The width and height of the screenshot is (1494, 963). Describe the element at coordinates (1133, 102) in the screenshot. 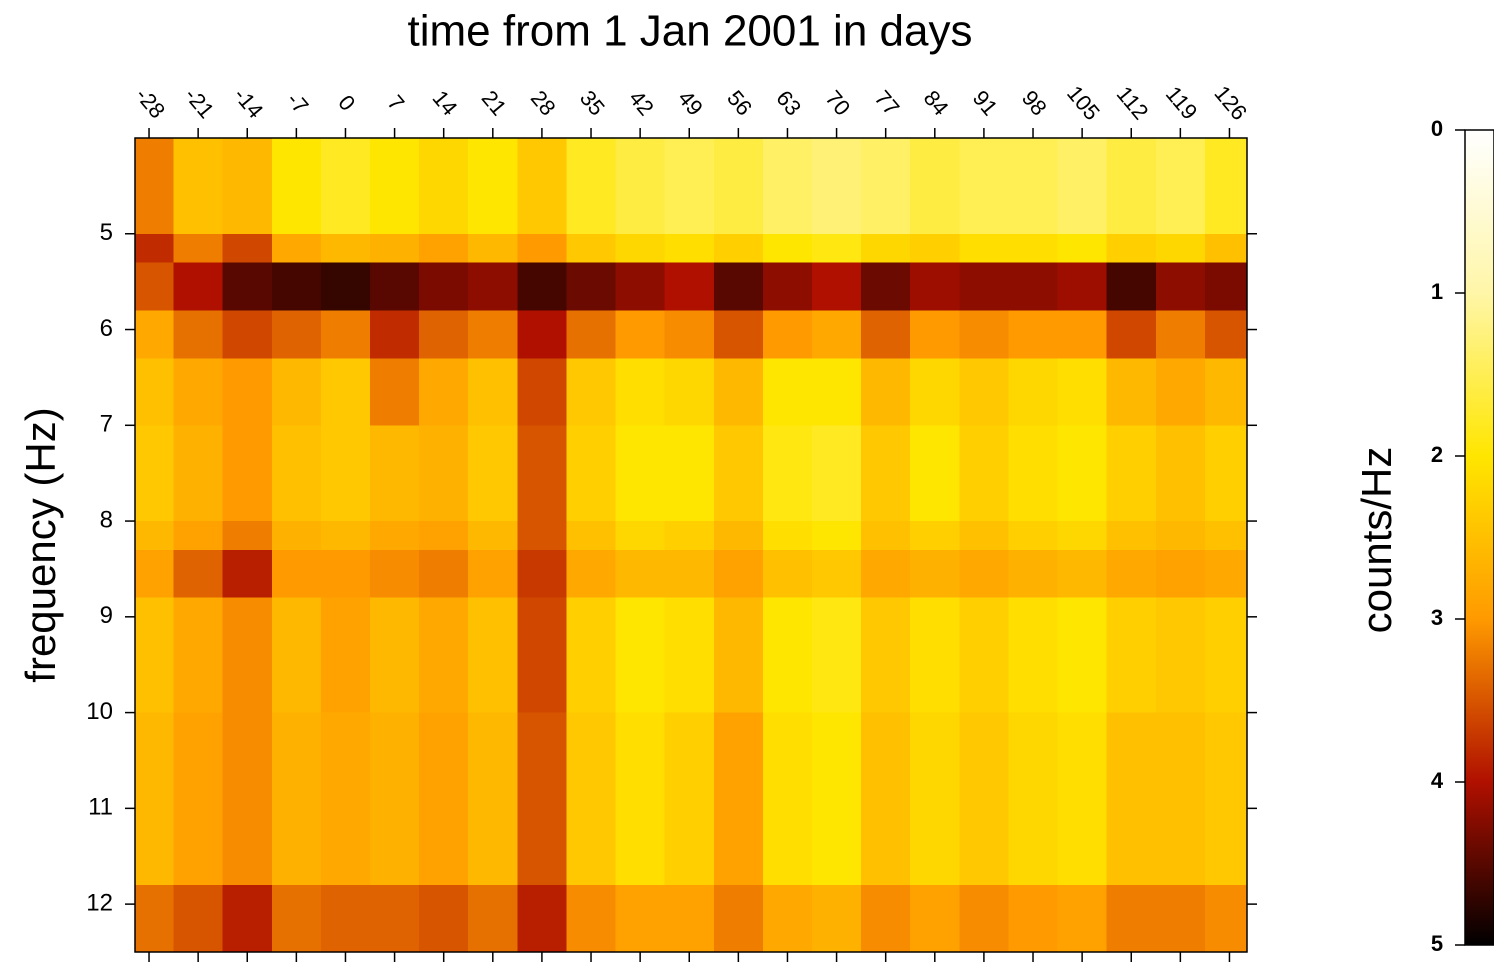

I see `x-tick-label: 112` at that location.